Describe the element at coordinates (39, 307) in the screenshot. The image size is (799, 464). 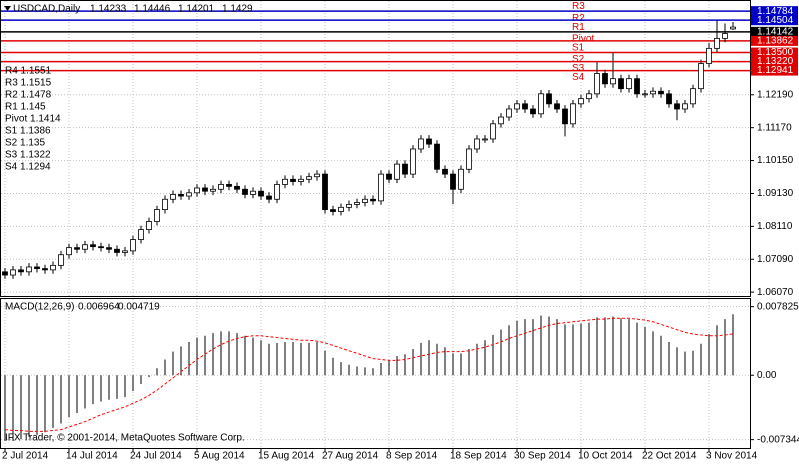
I see `macd-title: MACD(12,26,9)` at that location.